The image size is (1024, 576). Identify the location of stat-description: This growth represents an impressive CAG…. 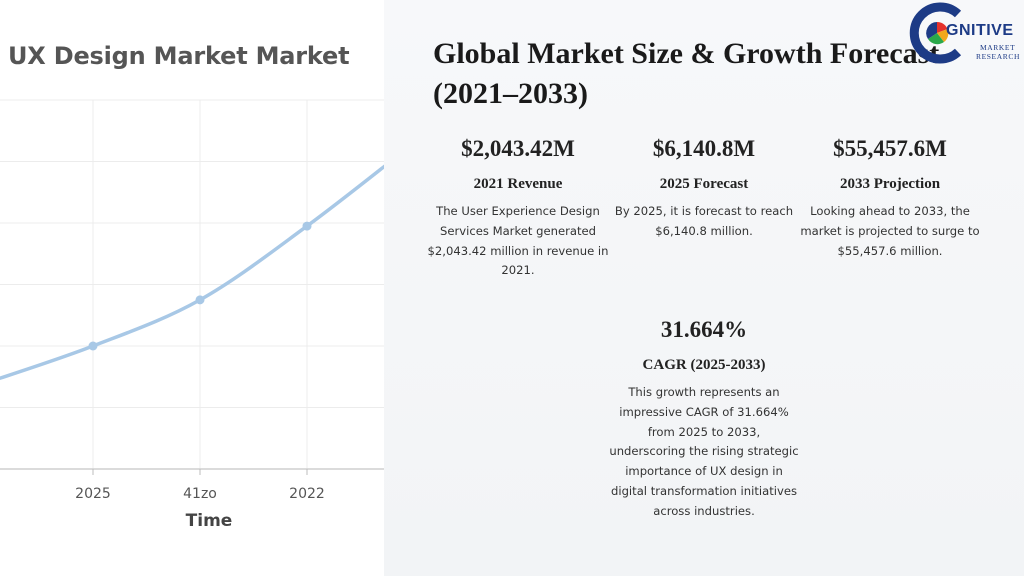
(704, 451).